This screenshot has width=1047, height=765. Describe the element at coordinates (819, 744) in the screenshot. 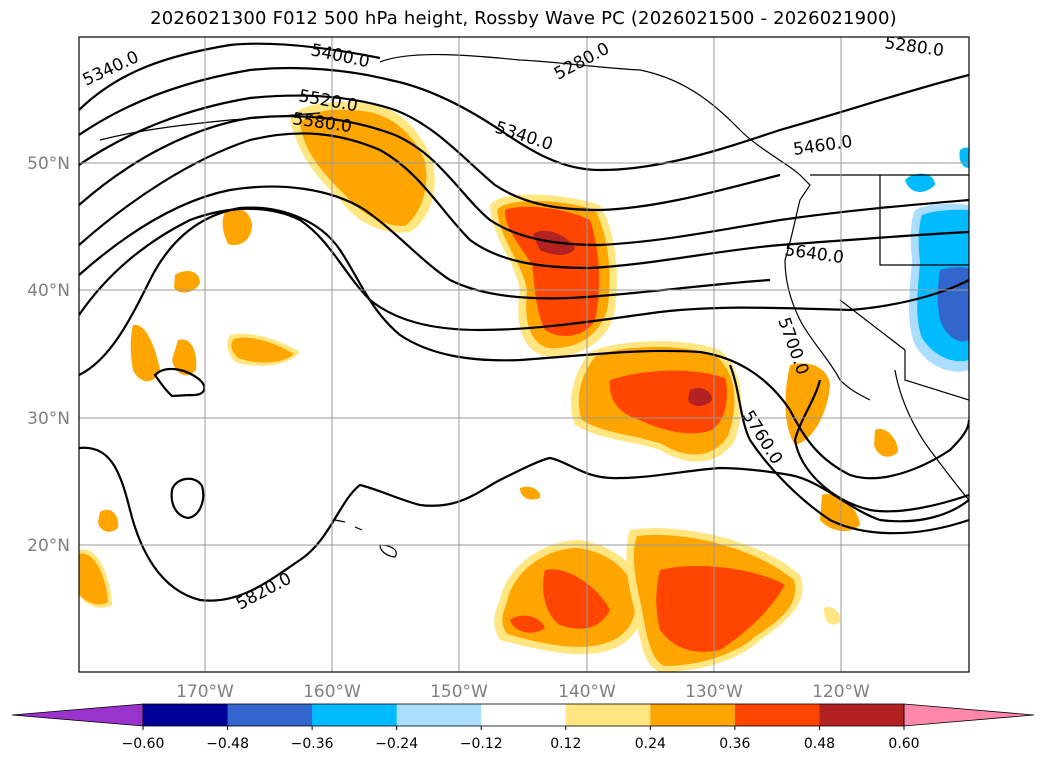

I see `colorbar-tick-label: 0.48` at that location.